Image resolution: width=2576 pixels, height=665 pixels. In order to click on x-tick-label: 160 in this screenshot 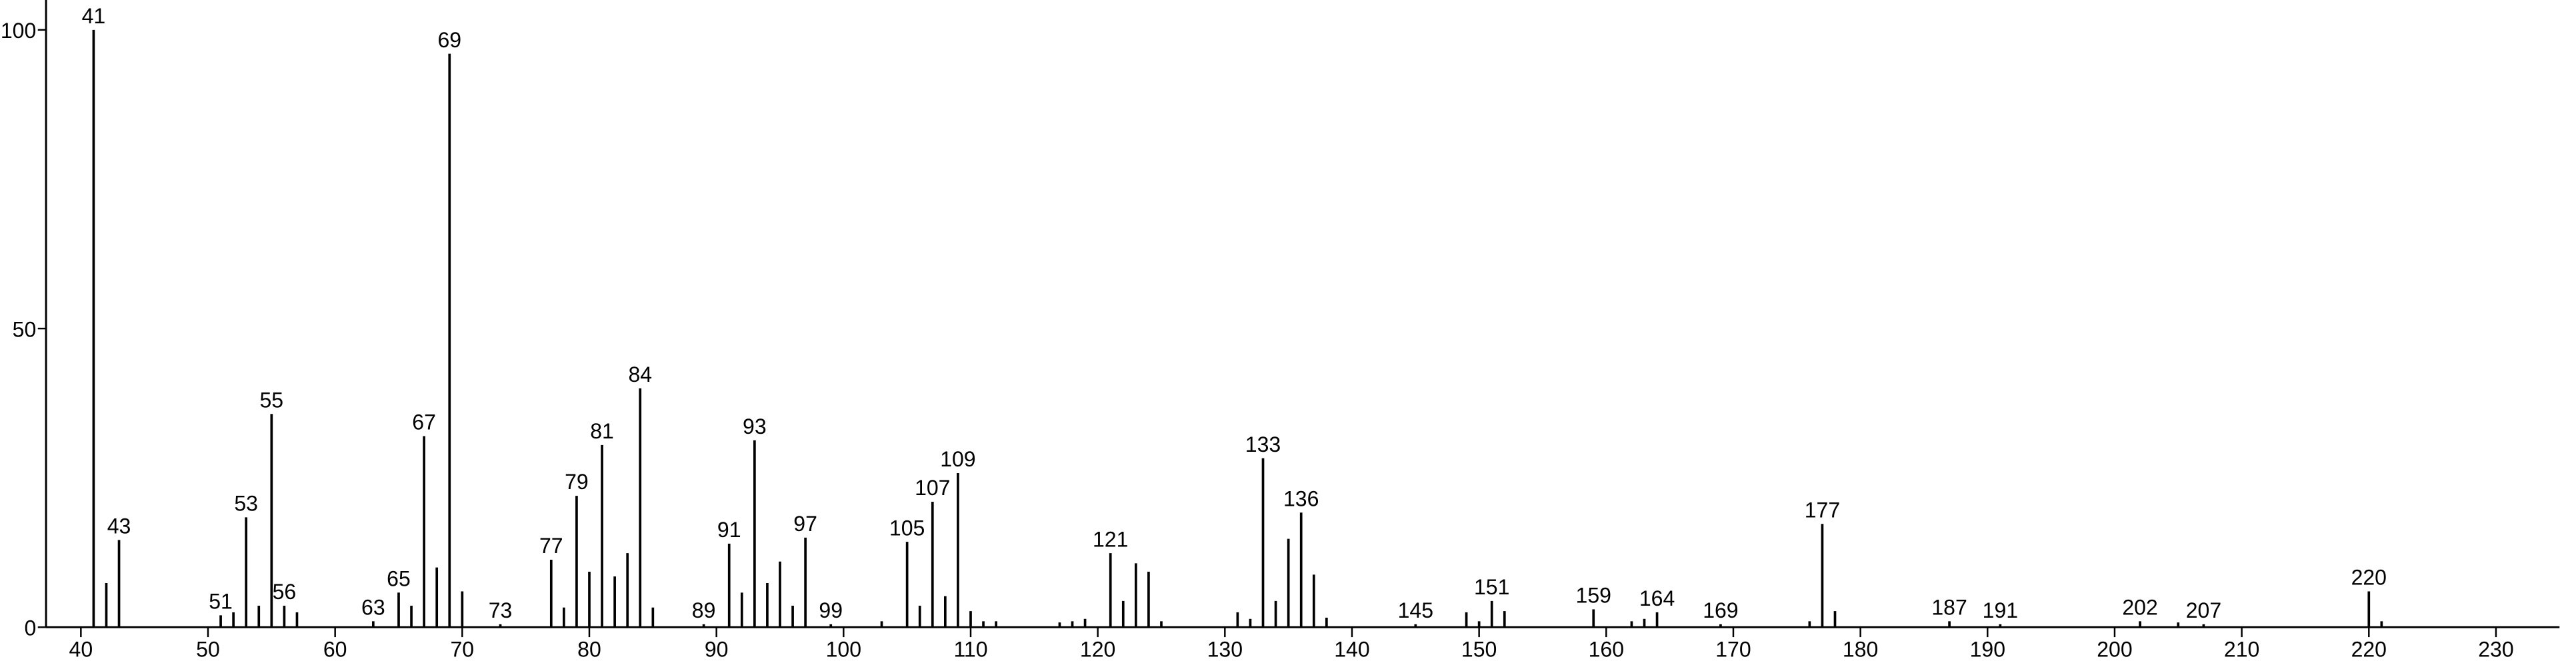, I will do `click(1606, 650)`.